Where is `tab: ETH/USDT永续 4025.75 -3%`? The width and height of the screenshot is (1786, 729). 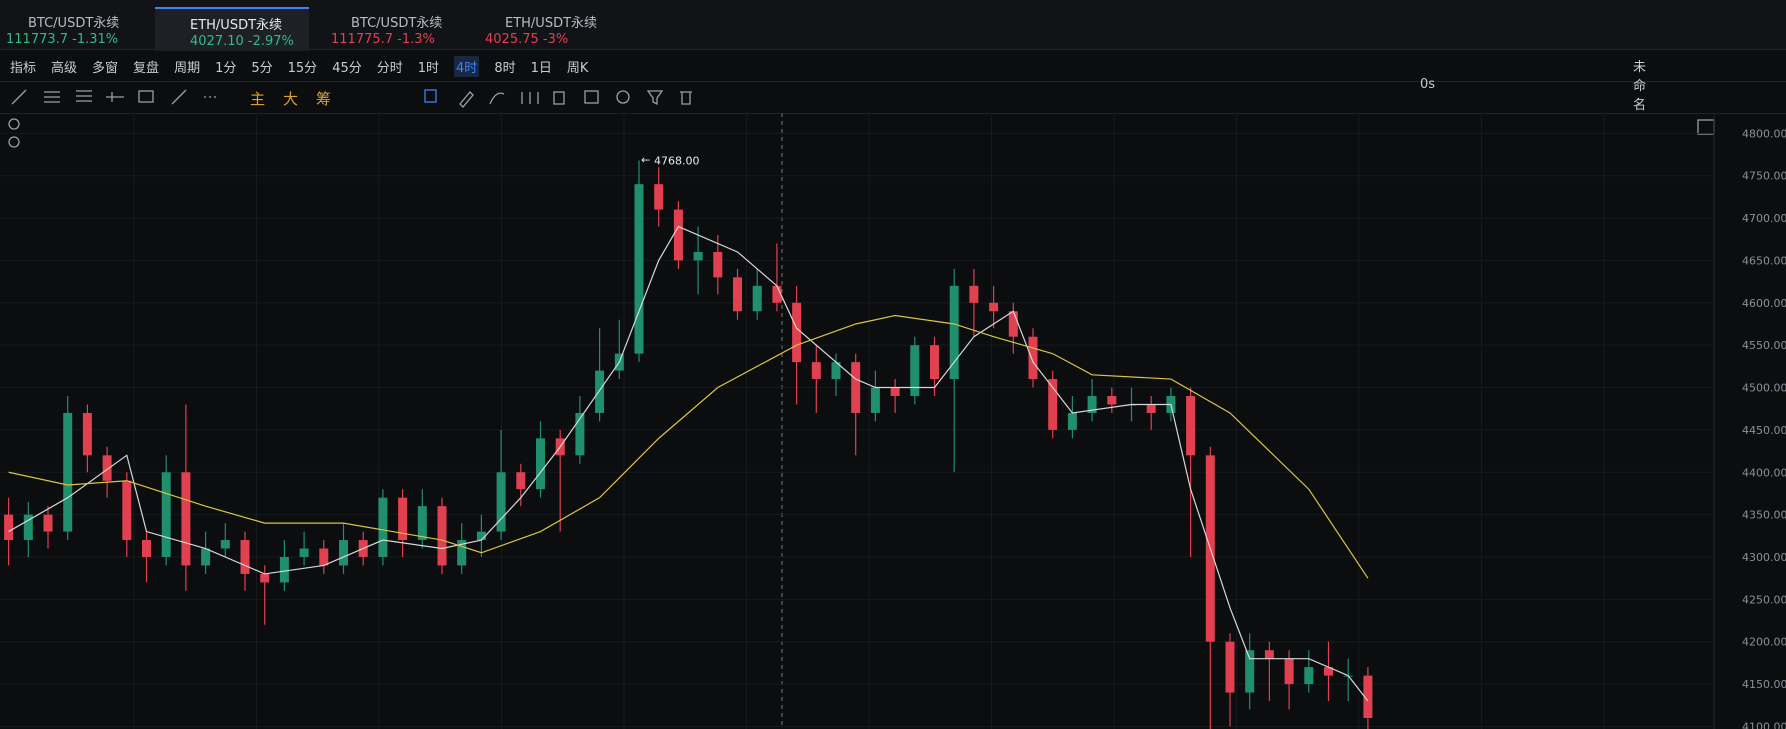 tab: ETH/USDT永续 4025.75 -3% is located at coordinates (547, 28).